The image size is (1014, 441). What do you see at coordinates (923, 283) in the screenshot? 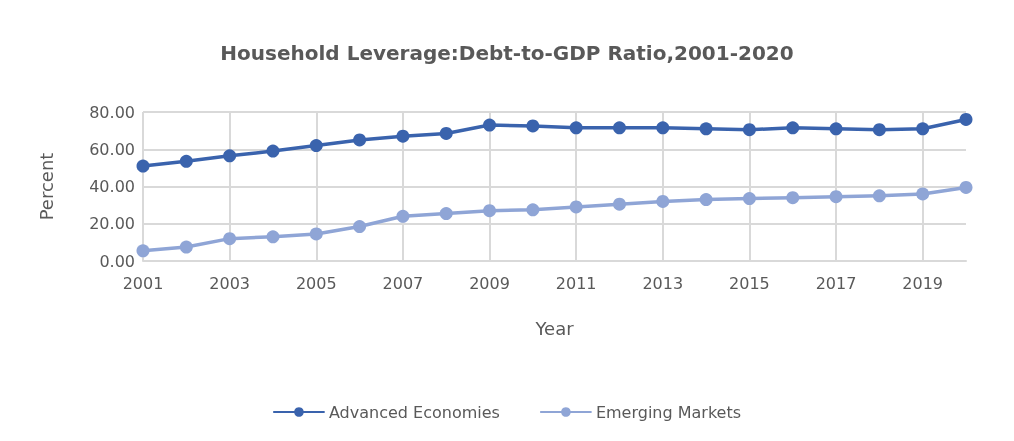
I see `x-tick-label: 2019` at bounding box center [923, 283].